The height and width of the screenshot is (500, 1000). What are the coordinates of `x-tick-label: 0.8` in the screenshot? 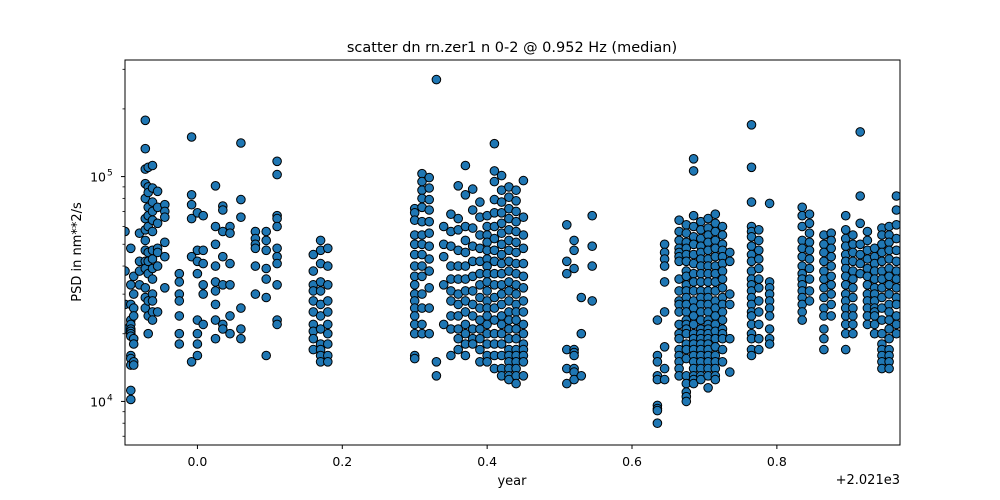 It's located at (777, 461).